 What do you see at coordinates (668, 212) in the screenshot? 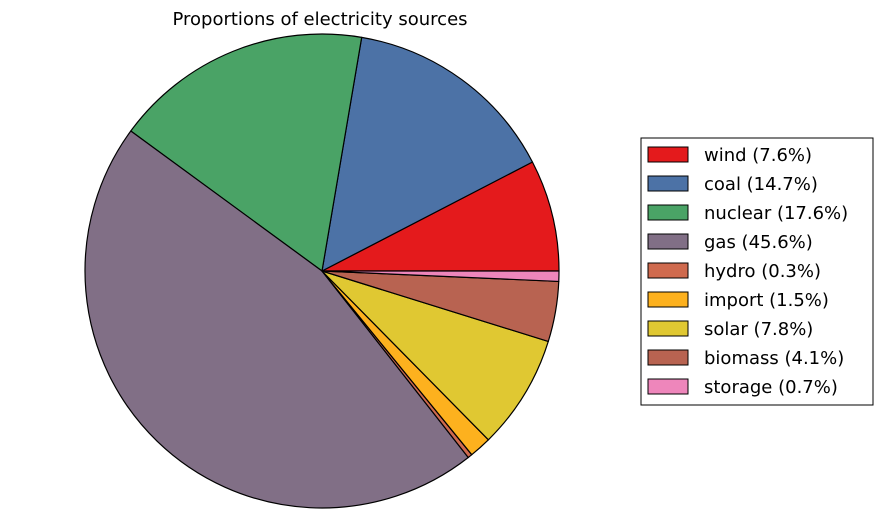
I see `legend-swatch-nuclear` at bounding box center [668, 212].